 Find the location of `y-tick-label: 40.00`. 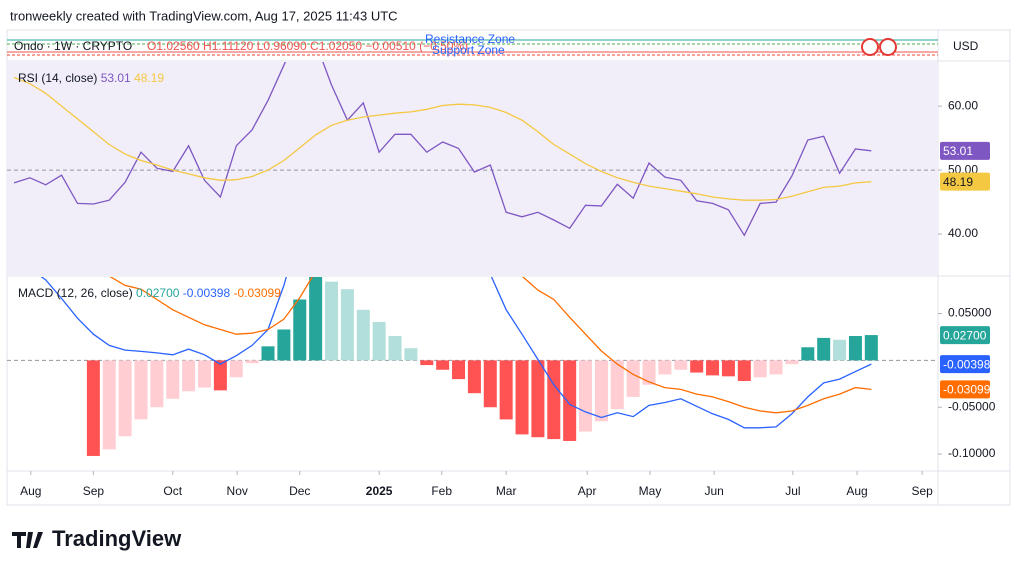

y-tick-label: 40.00 is located at coordinates (963, 233).